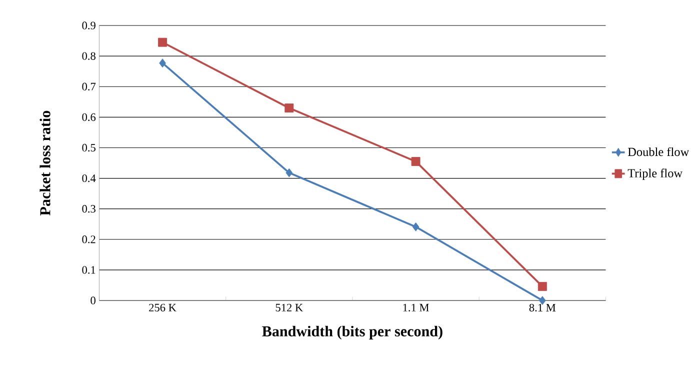 The height and width of the screenshot is (378, 691). Describe the element at coordinates (89, 208) in the screenshot. I see `y-tick-label: 0.3` at that location.